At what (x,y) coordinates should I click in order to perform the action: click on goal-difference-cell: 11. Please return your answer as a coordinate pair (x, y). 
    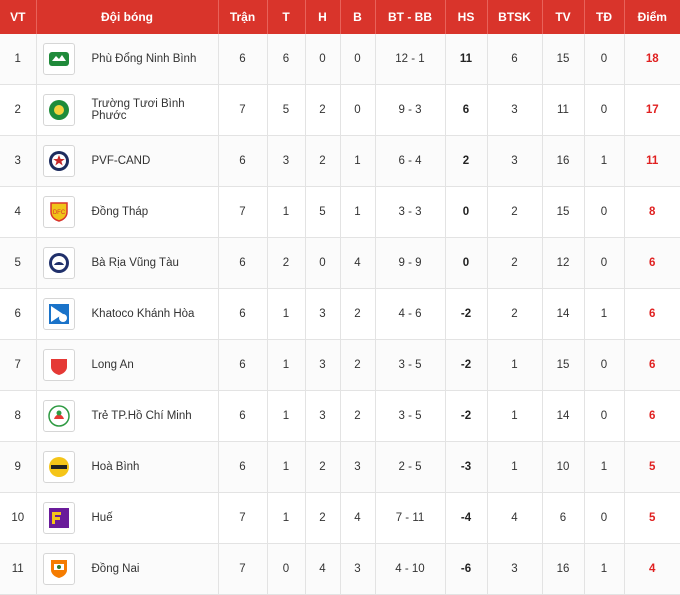
    Looking at the image, I should click on (466, 59).